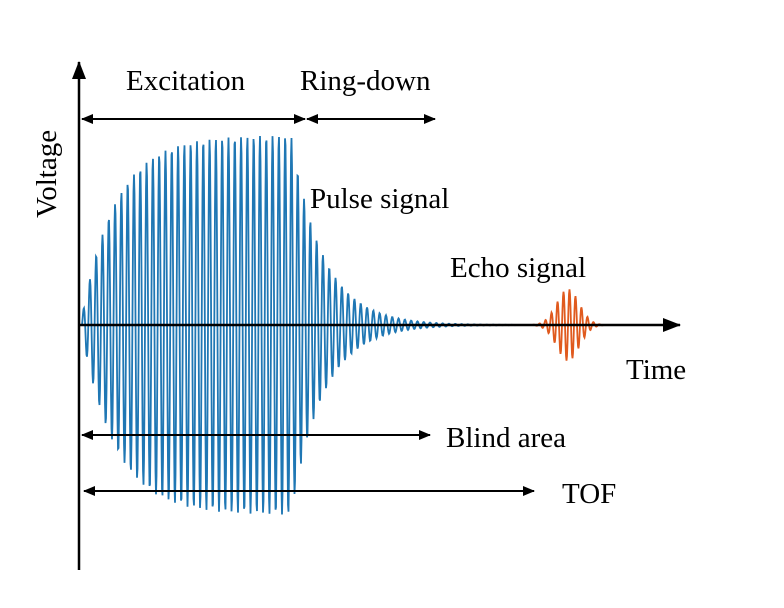 The height and width of the screenshot is (608, 784). I want to click on time-label: Time, so click(656, 370).